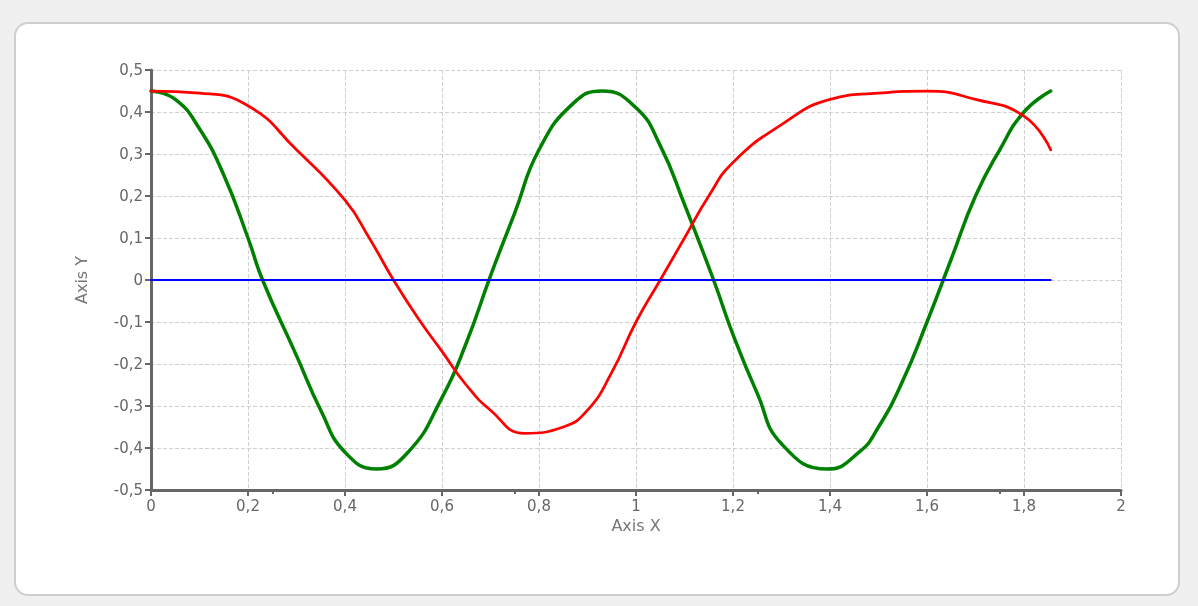 The width and height of the screenshot is (1198, 606). Describe the element at coordinates (248, 505) in the screenshot. I see `x-tick-label: 0,2` at that location.